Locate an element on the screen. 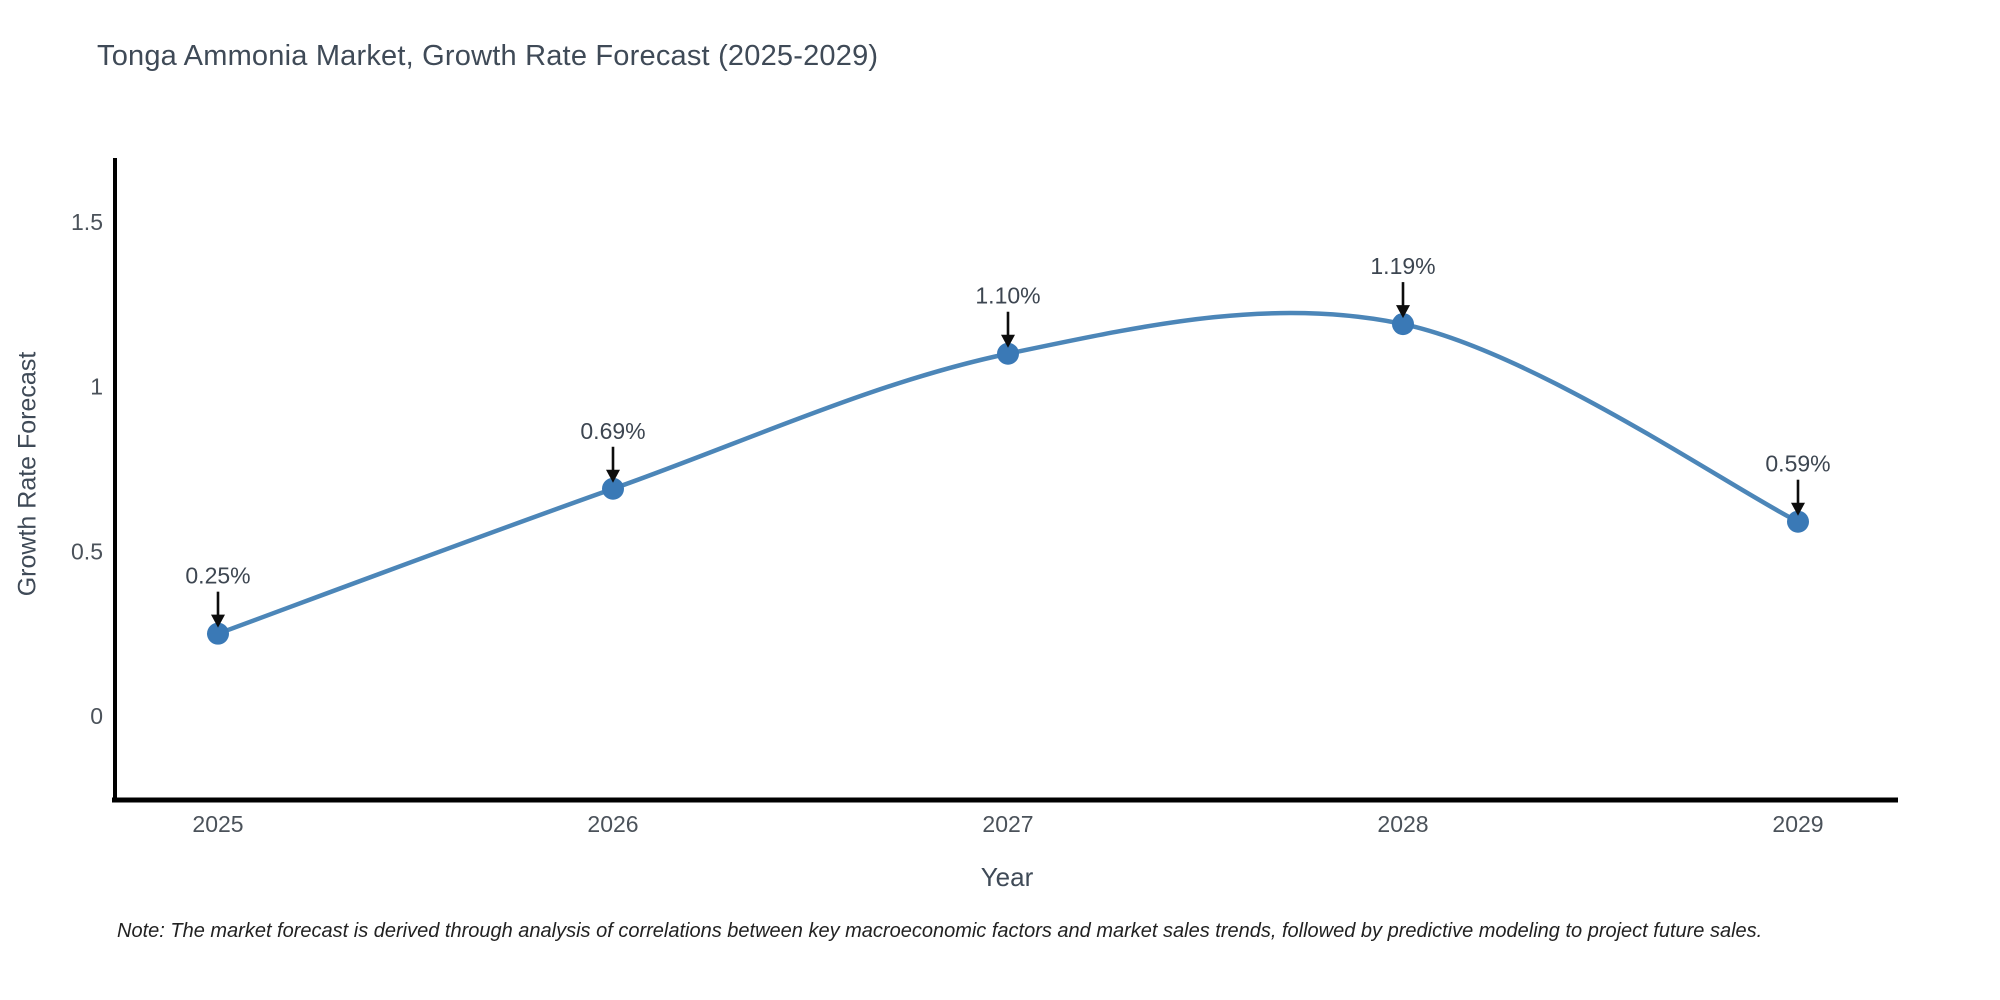 The height and width of the screenshot is (1000, 2000). point-label: 0.25% is located at coordinates (217, 576).